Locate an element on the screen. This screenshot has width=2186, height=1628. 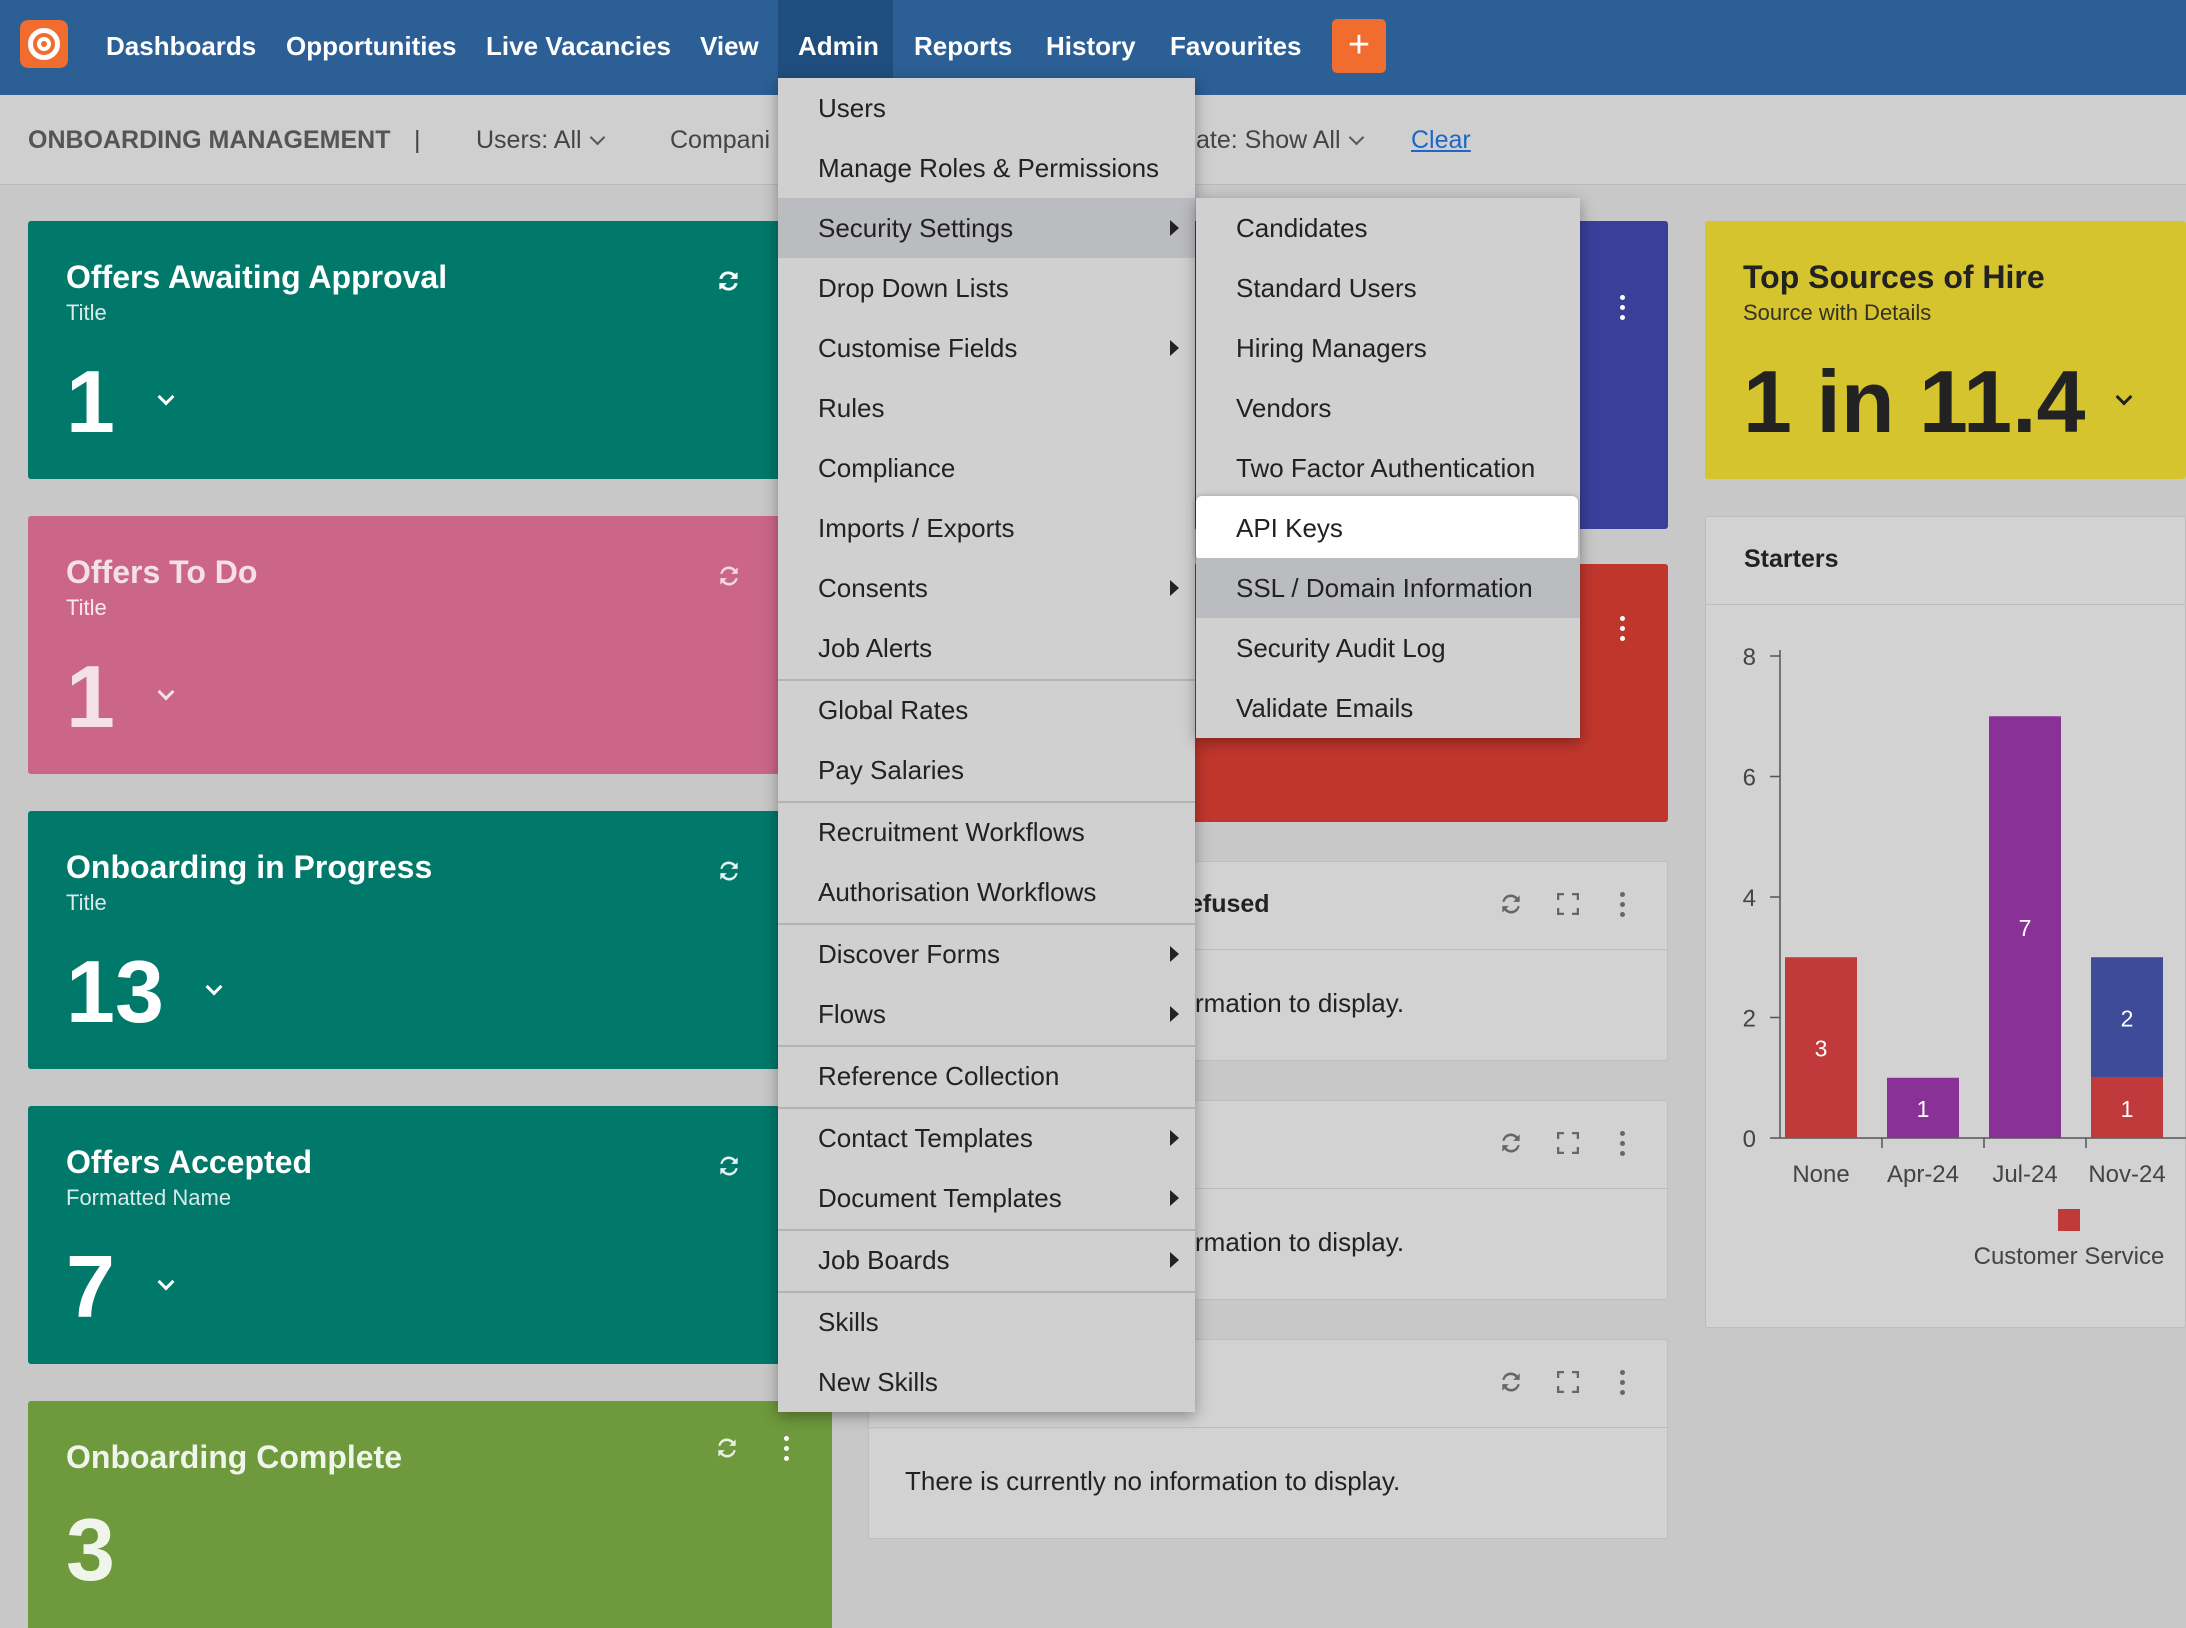
menu-item-job-alerts: Job Alerts is located at coordinates (875, 648).